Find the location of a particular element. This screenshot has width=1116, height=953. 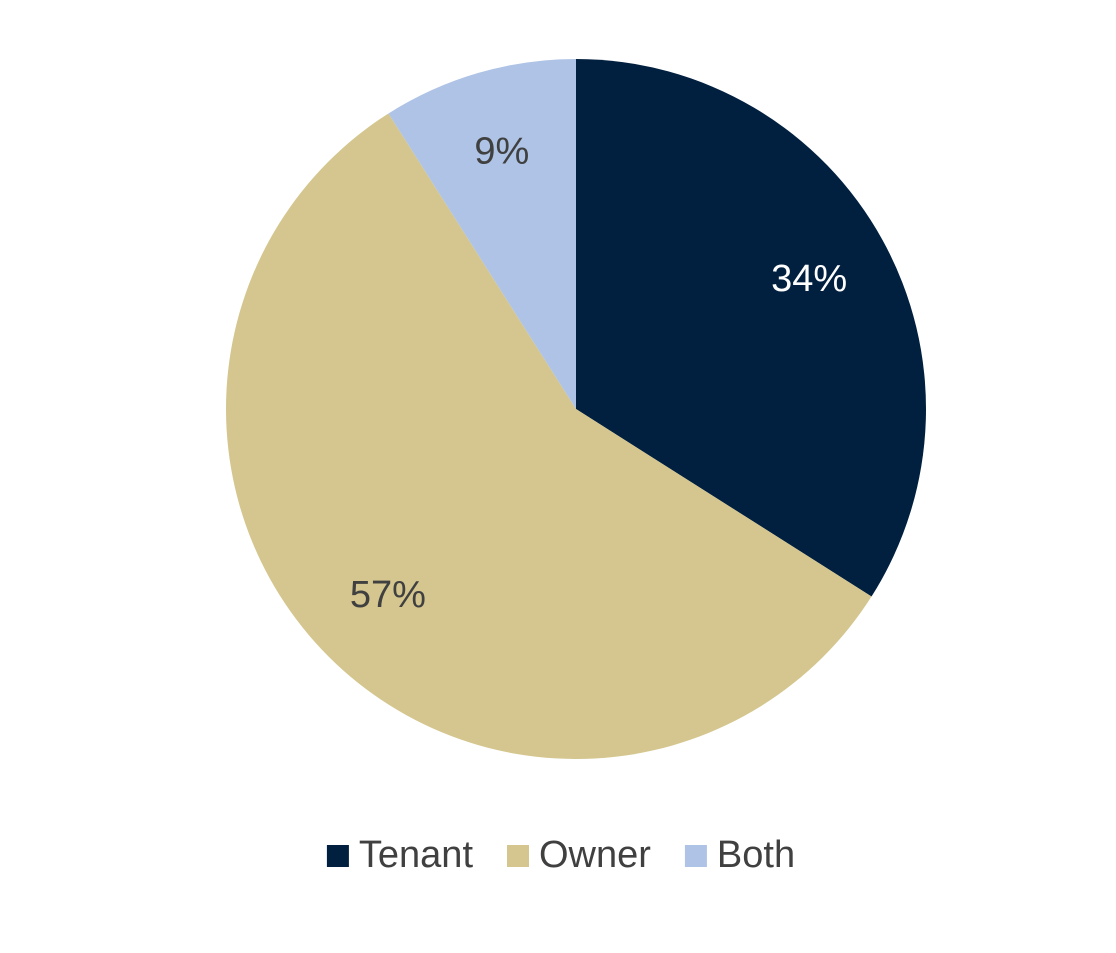

legend-label: Both is located at coordinates (756, 855).